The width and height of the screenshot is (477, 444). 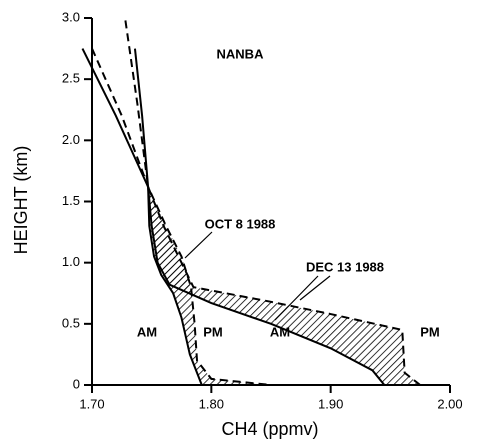 I want to click on y-tick-label: 2.0, so click(x=71, y=139).